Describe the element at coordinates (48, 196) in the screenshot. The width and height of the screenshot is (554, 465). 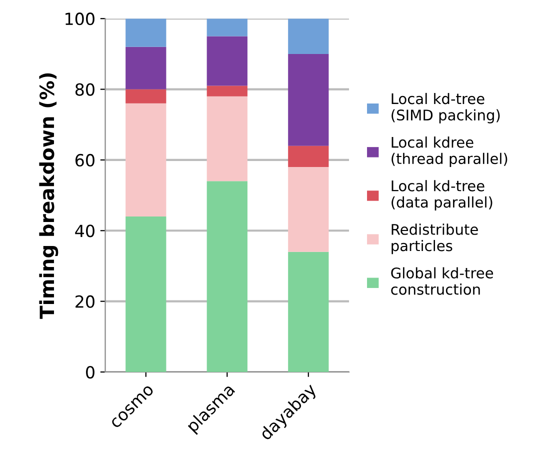
I see `y-axis-title: Timing breakdown (%)` at that location.